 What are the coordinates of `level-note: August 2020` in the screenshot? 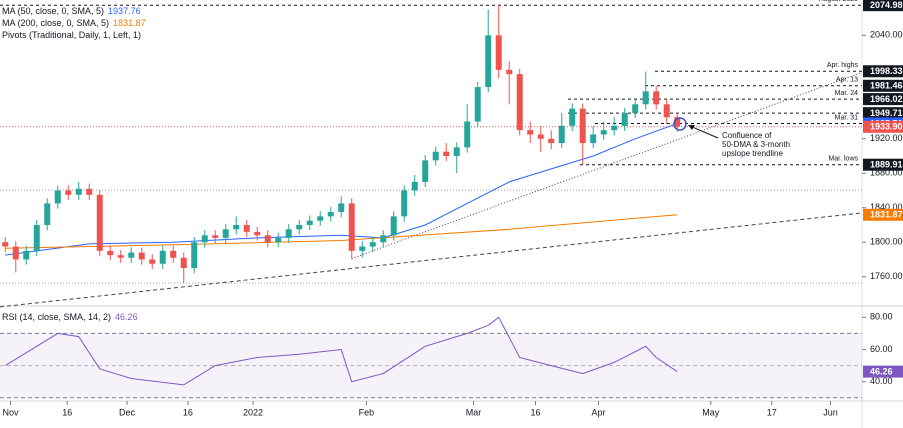 It's located at (838, 1).